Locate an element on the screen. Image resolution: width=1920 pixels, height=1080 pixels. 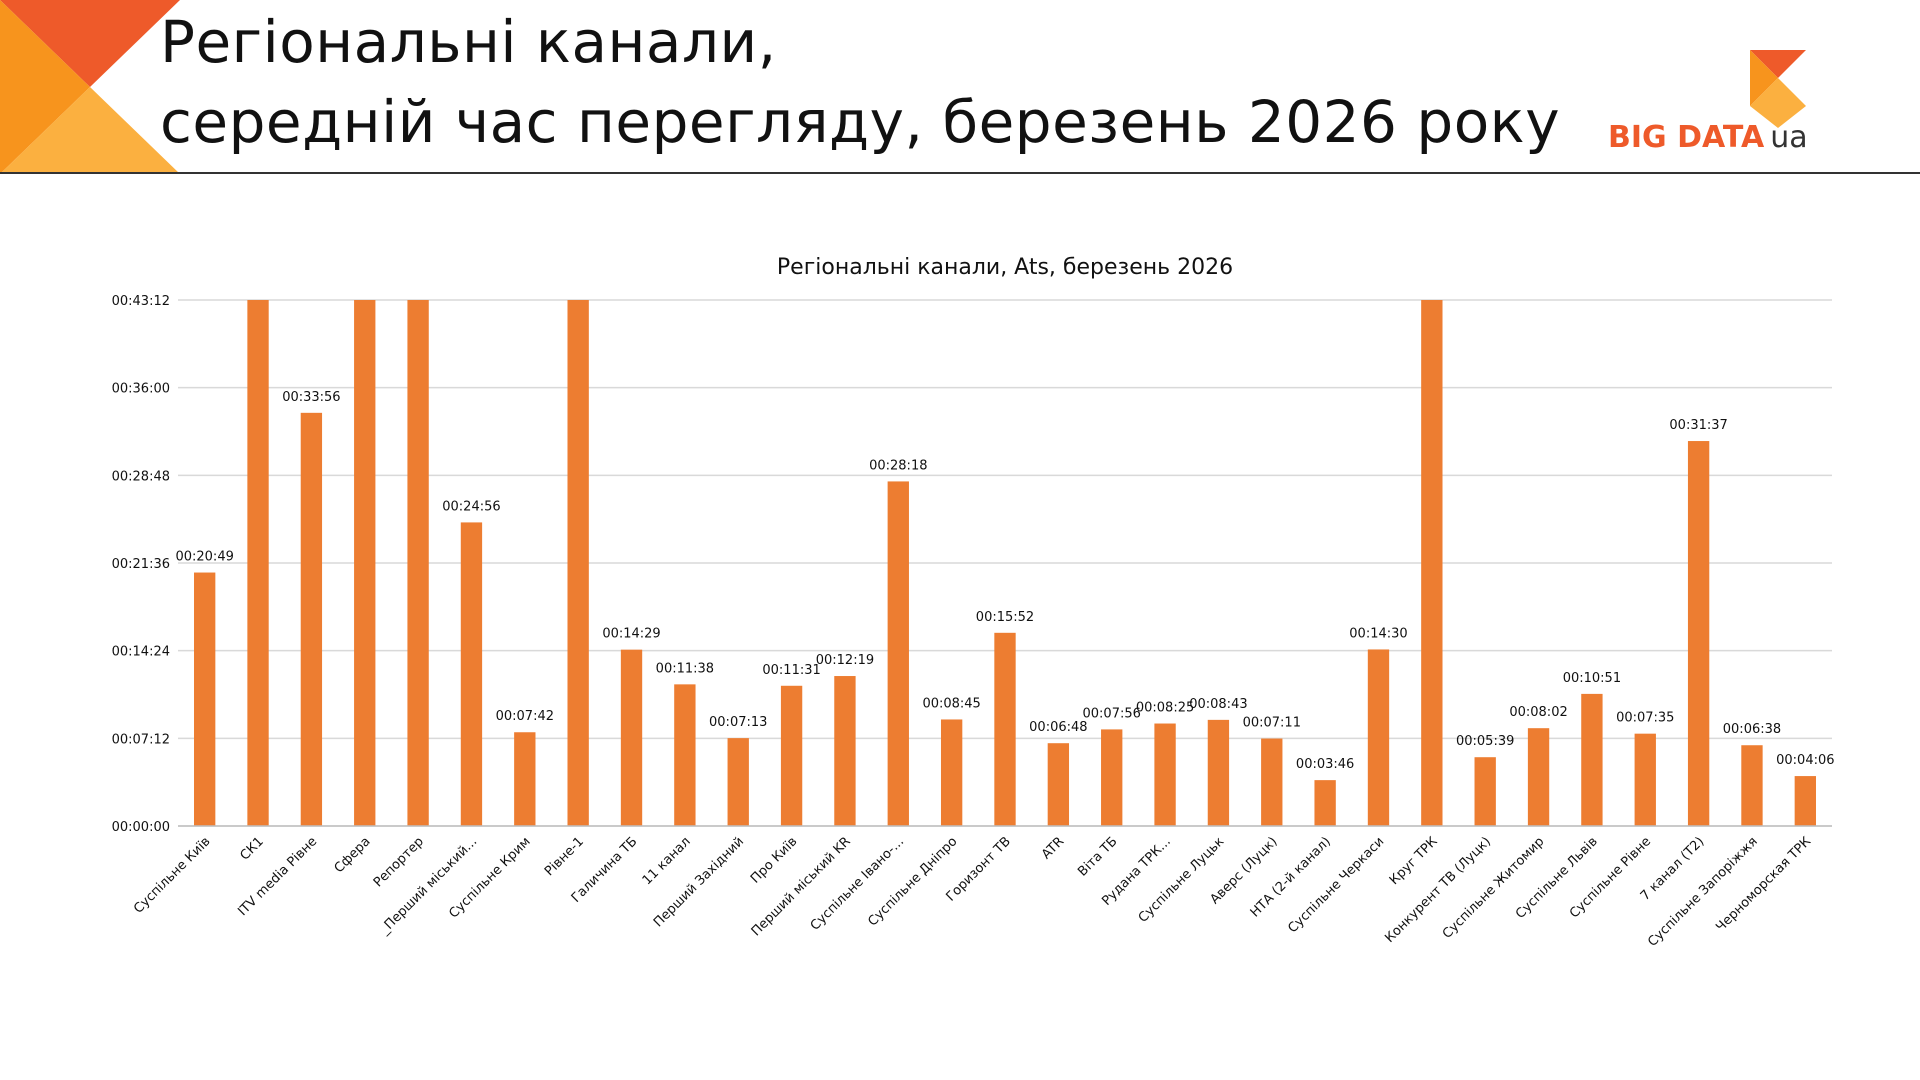
data-label: 00:07:35 is located at coordinates (1645, 718).